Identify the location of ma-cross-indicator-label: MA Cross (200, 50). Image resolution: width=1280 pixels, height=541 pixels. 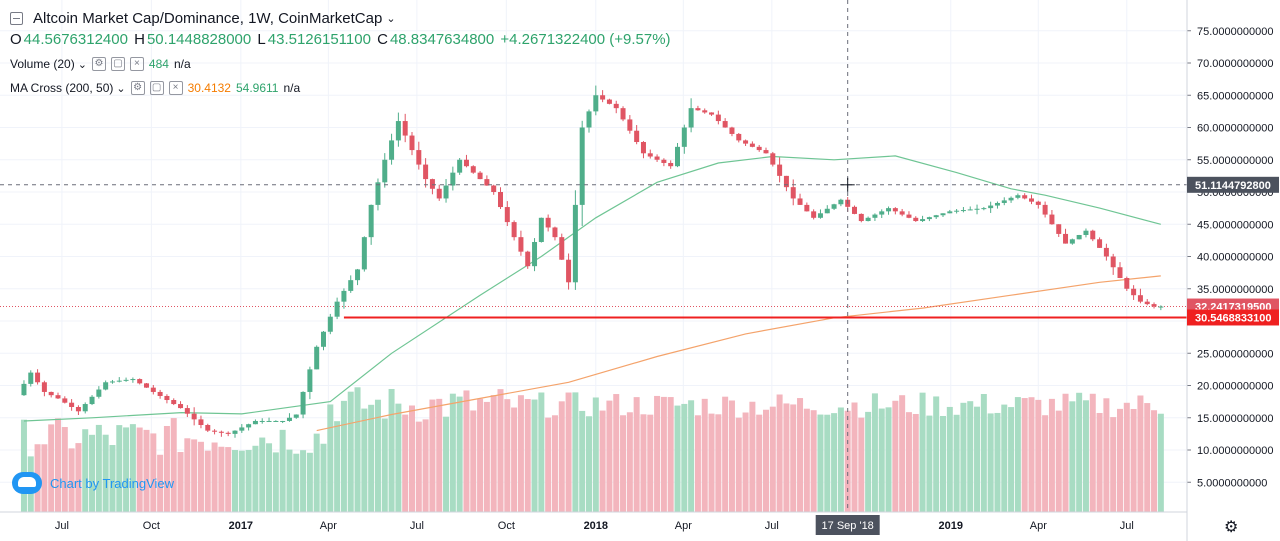
(62, 88).